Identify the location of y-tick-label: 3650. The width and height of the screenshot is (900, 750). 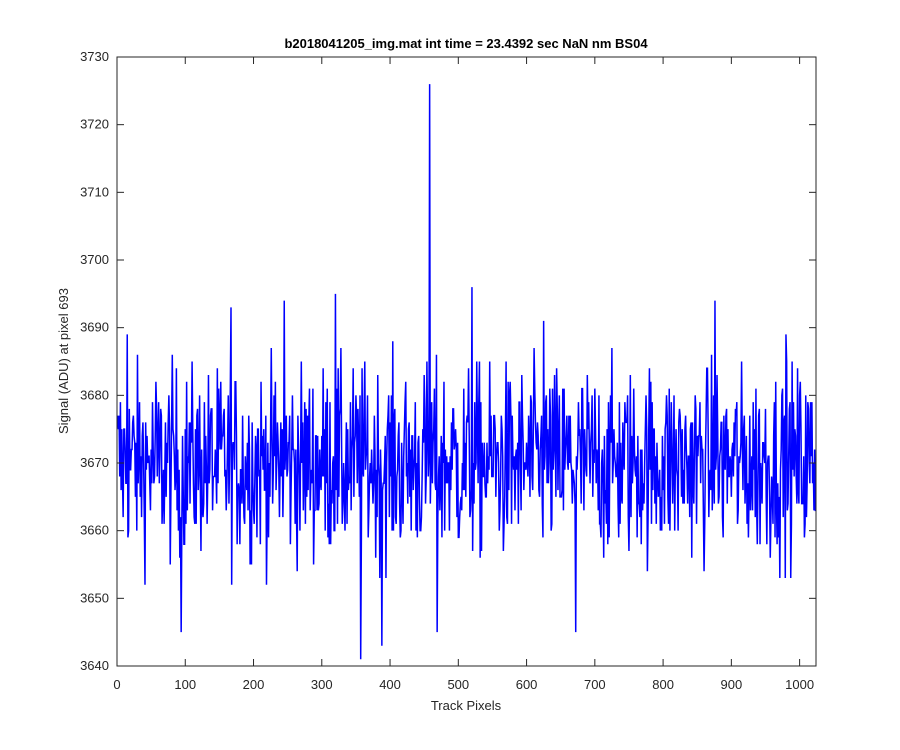
(94, 597).